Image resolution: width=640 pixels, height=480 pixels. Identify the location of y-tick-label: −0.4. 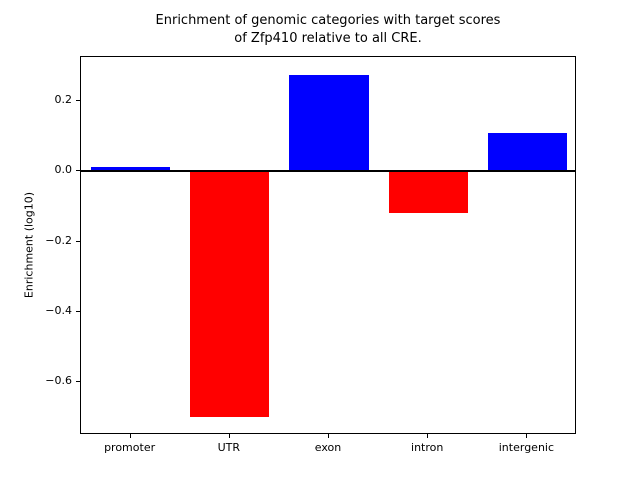
(58, 310).